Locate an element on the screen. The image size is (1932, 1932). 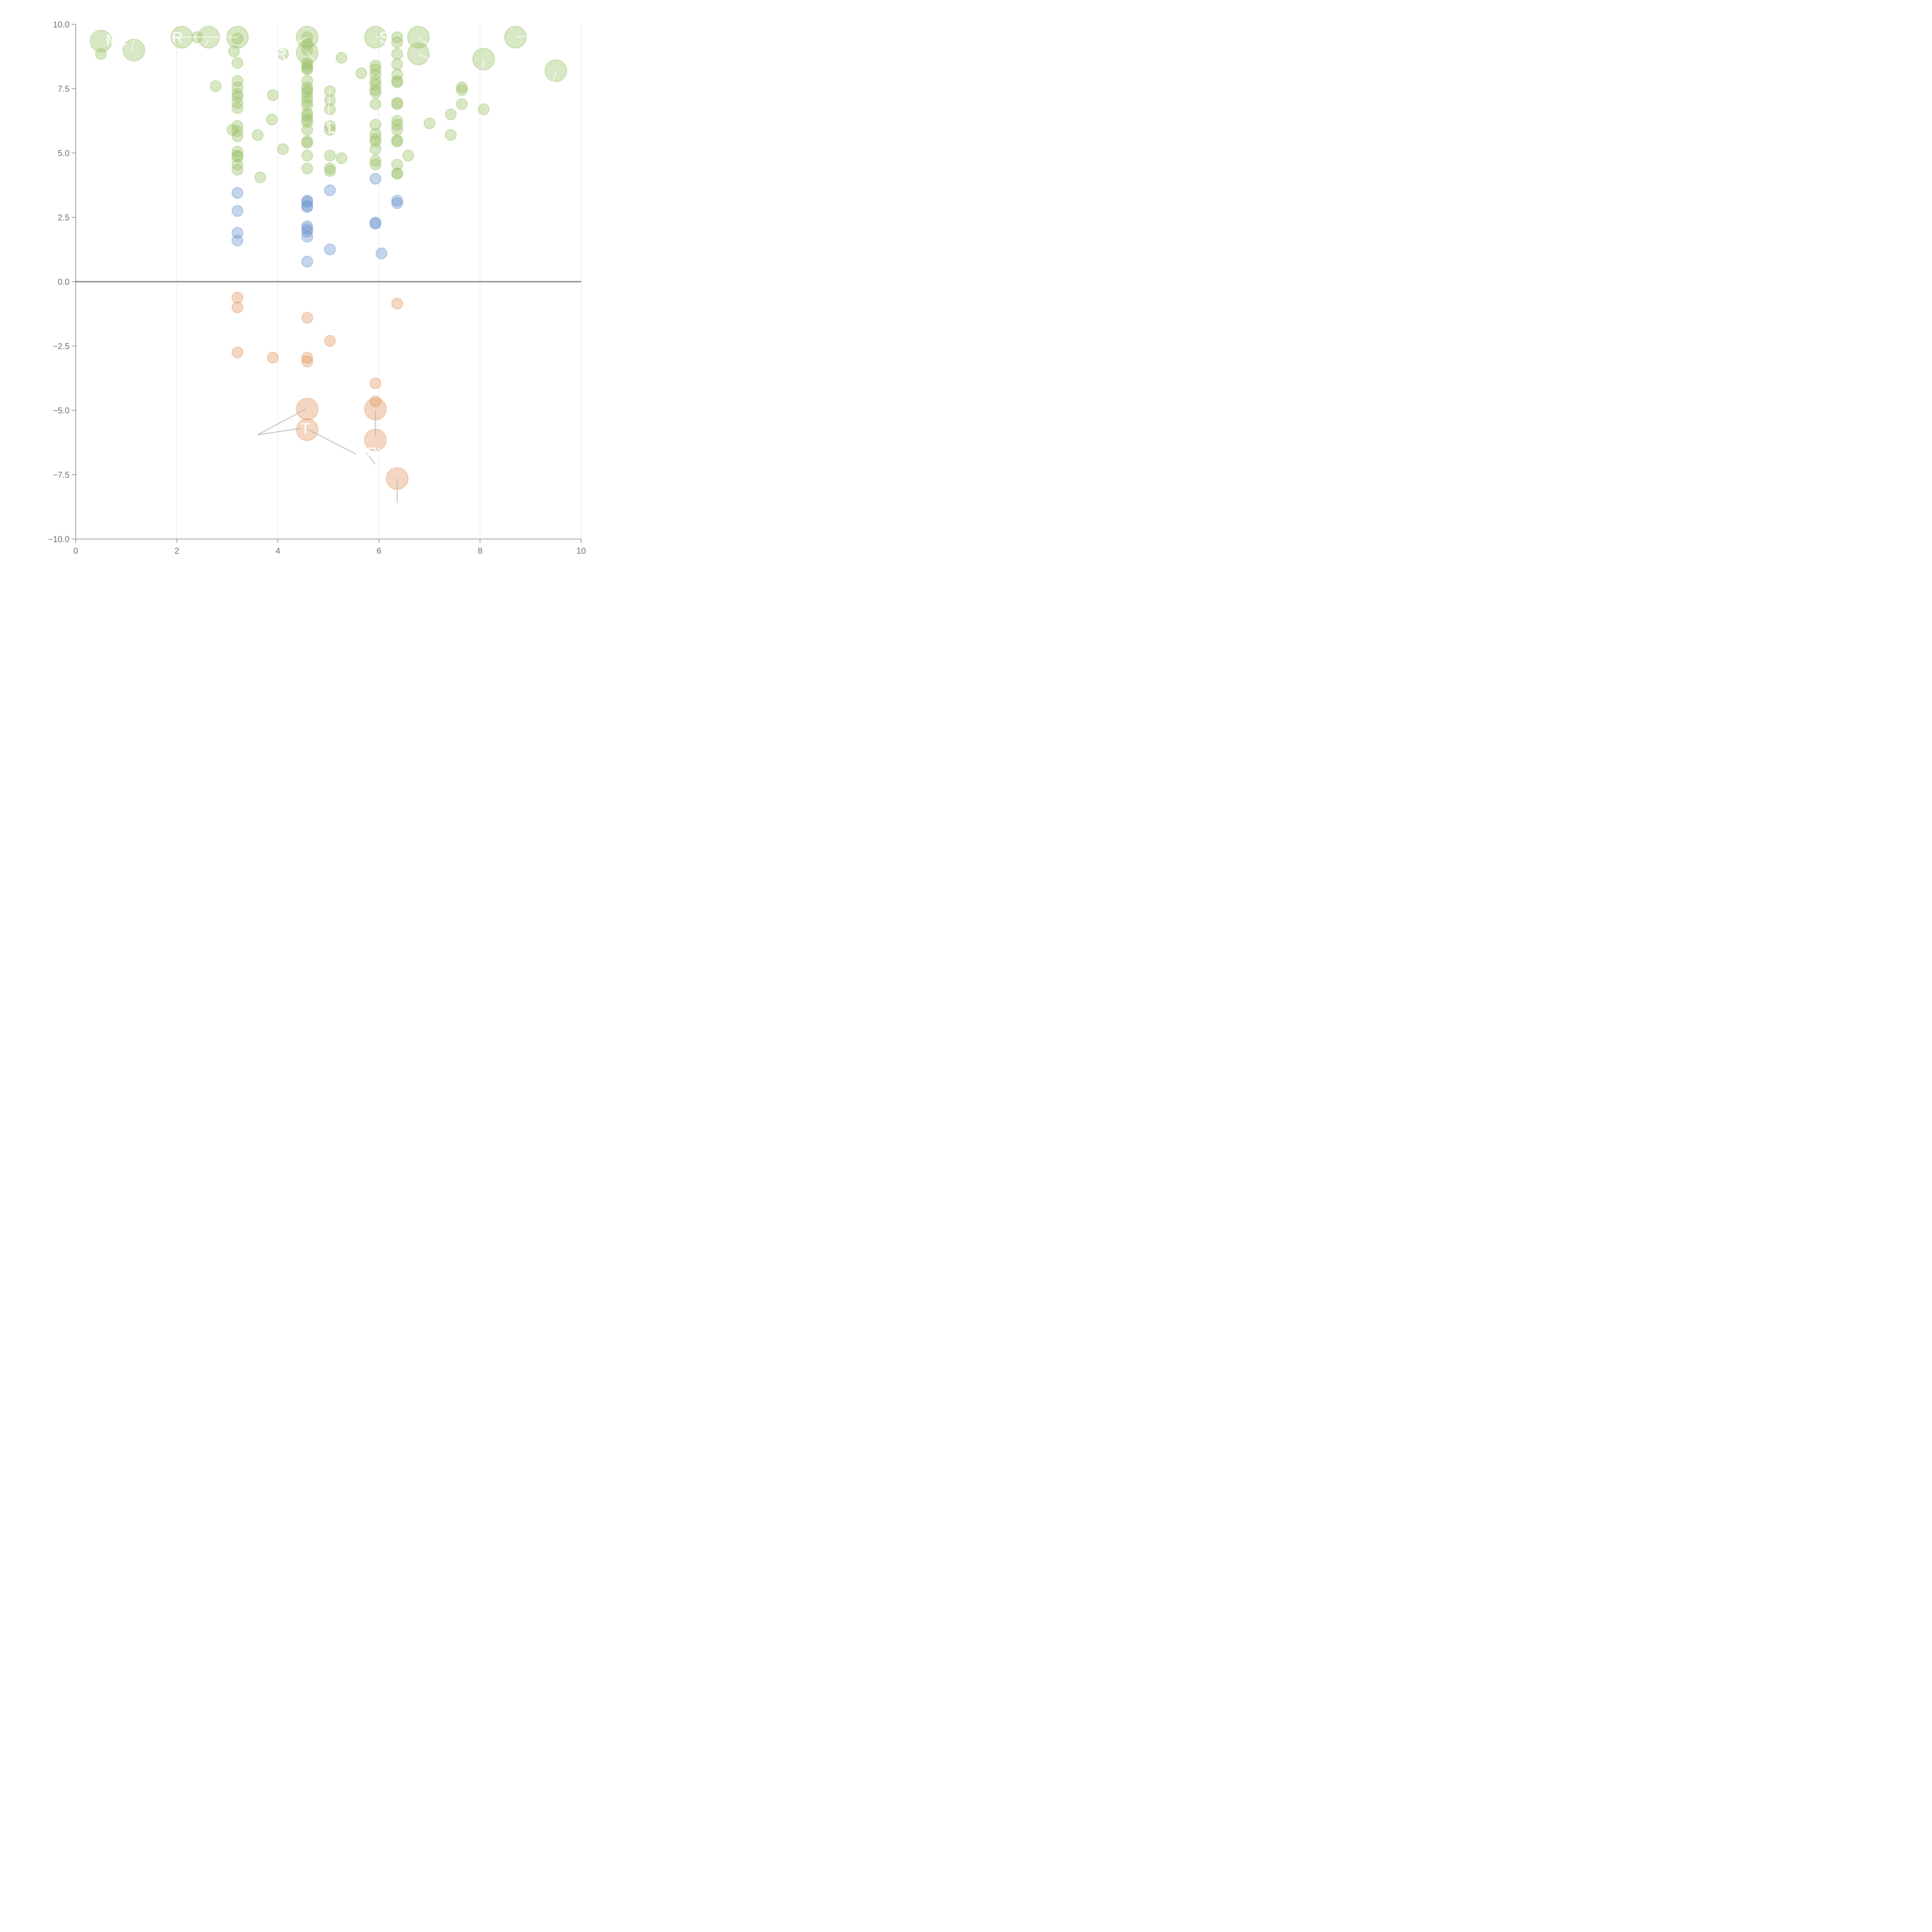
annotation-label: S is located at coordinates (384, 37).